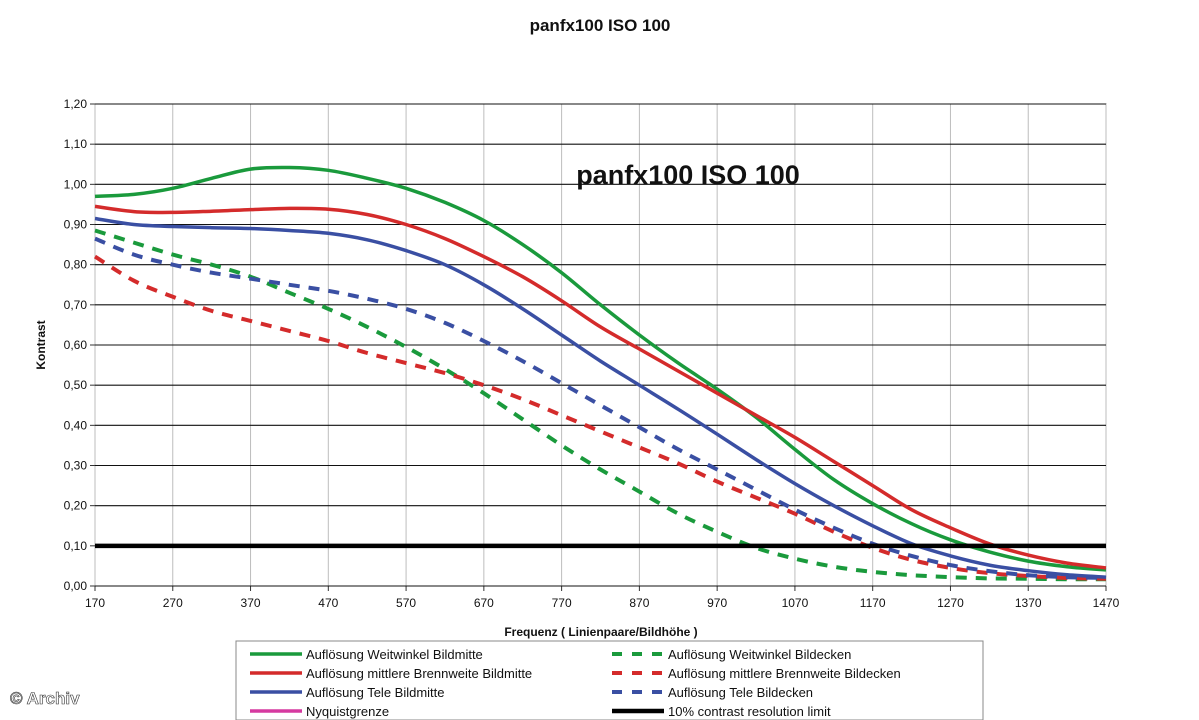 The image size is (1199, 720). I want to click on legend-label-aufl-sung-mittlere-brennweite-bildmitte: Auflösung mittlere Brennweite Bildmitte, so click(419, 673).